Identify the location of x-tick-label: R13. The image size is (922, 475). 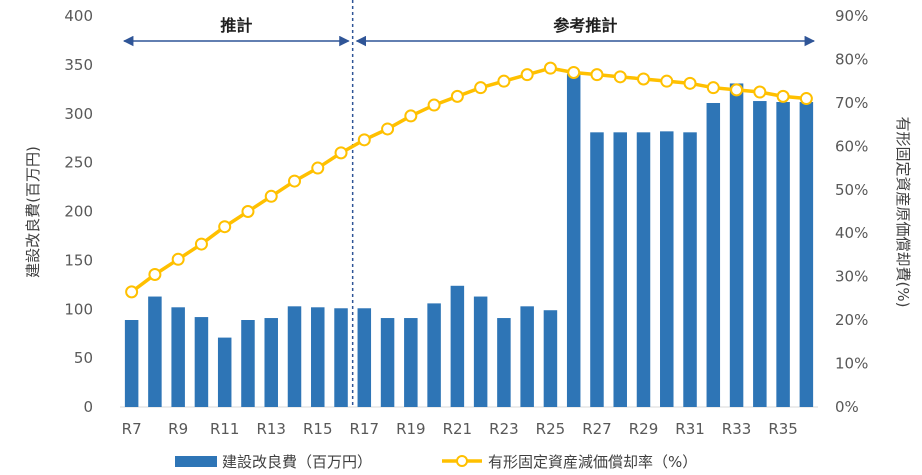
(271, 429).